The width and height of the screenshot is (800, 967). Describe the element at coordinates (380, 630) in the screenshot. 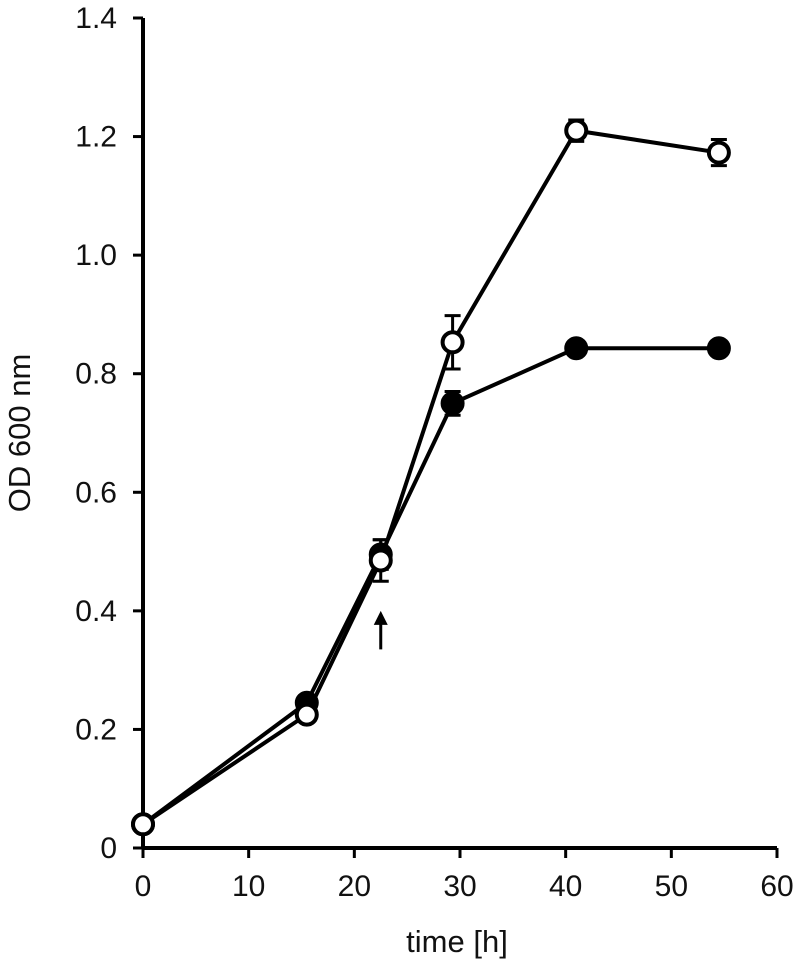

I see `annotation-layer` at that location.